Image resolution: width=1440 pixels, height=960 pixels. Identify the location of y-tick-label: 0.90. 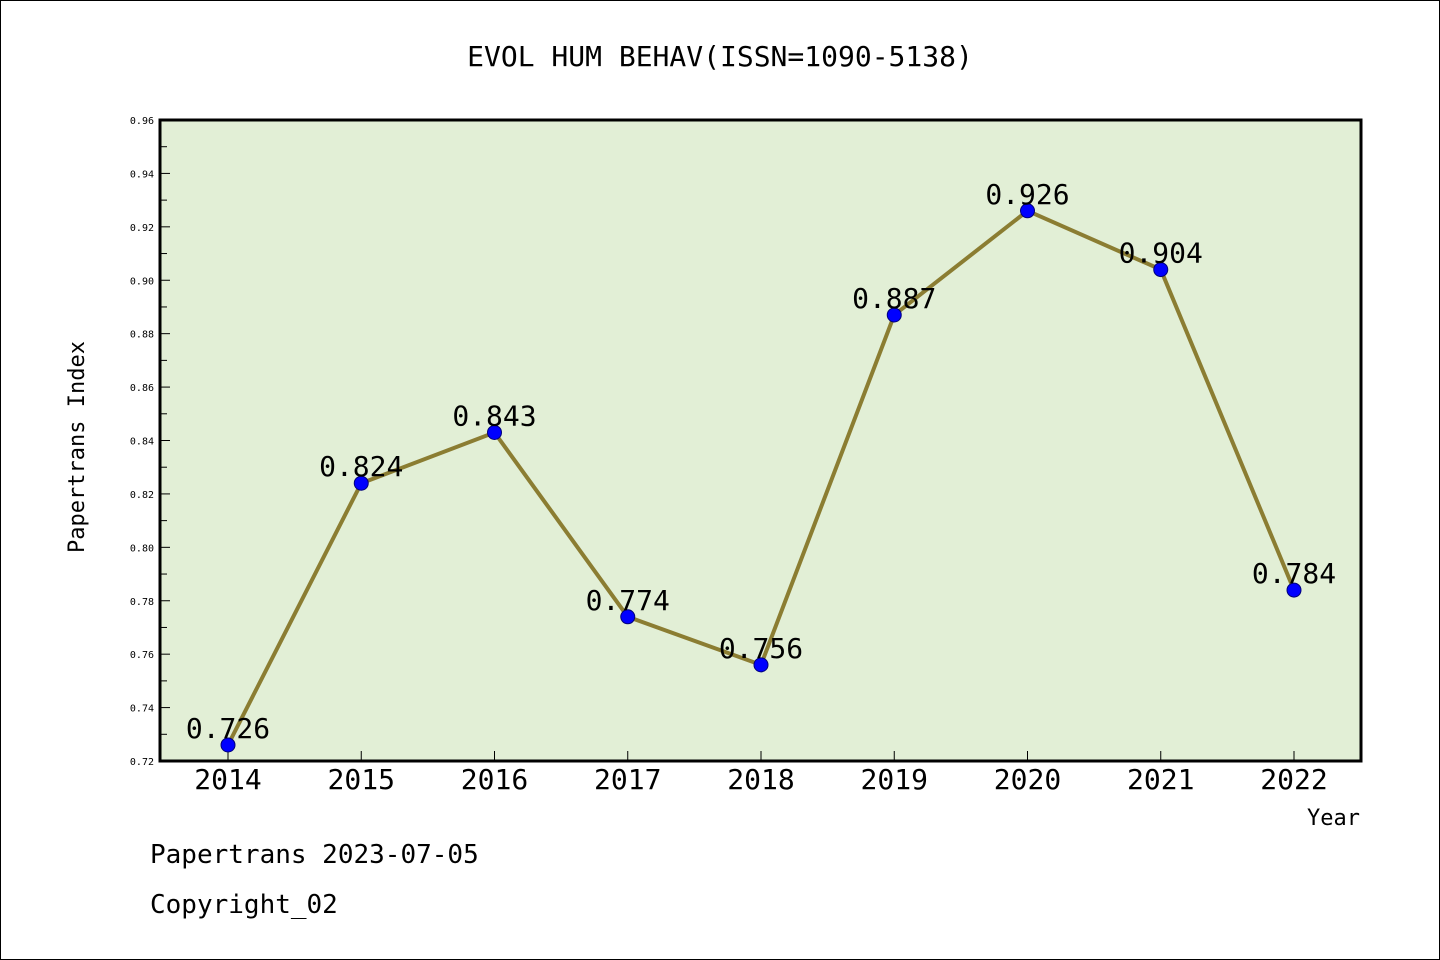
(142, 281).